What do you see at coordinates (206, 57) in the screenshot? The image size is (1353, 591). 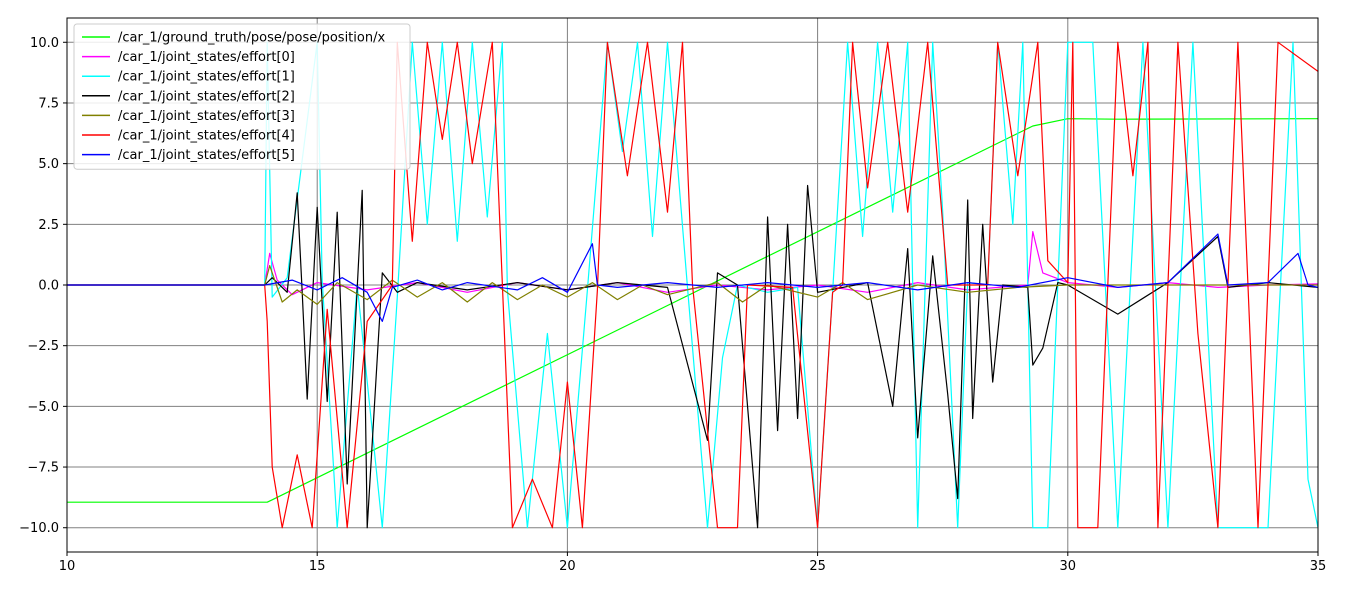 I see `legend-label: /car_1/joint_states/effort[0]` at bounding box center [206, 57].